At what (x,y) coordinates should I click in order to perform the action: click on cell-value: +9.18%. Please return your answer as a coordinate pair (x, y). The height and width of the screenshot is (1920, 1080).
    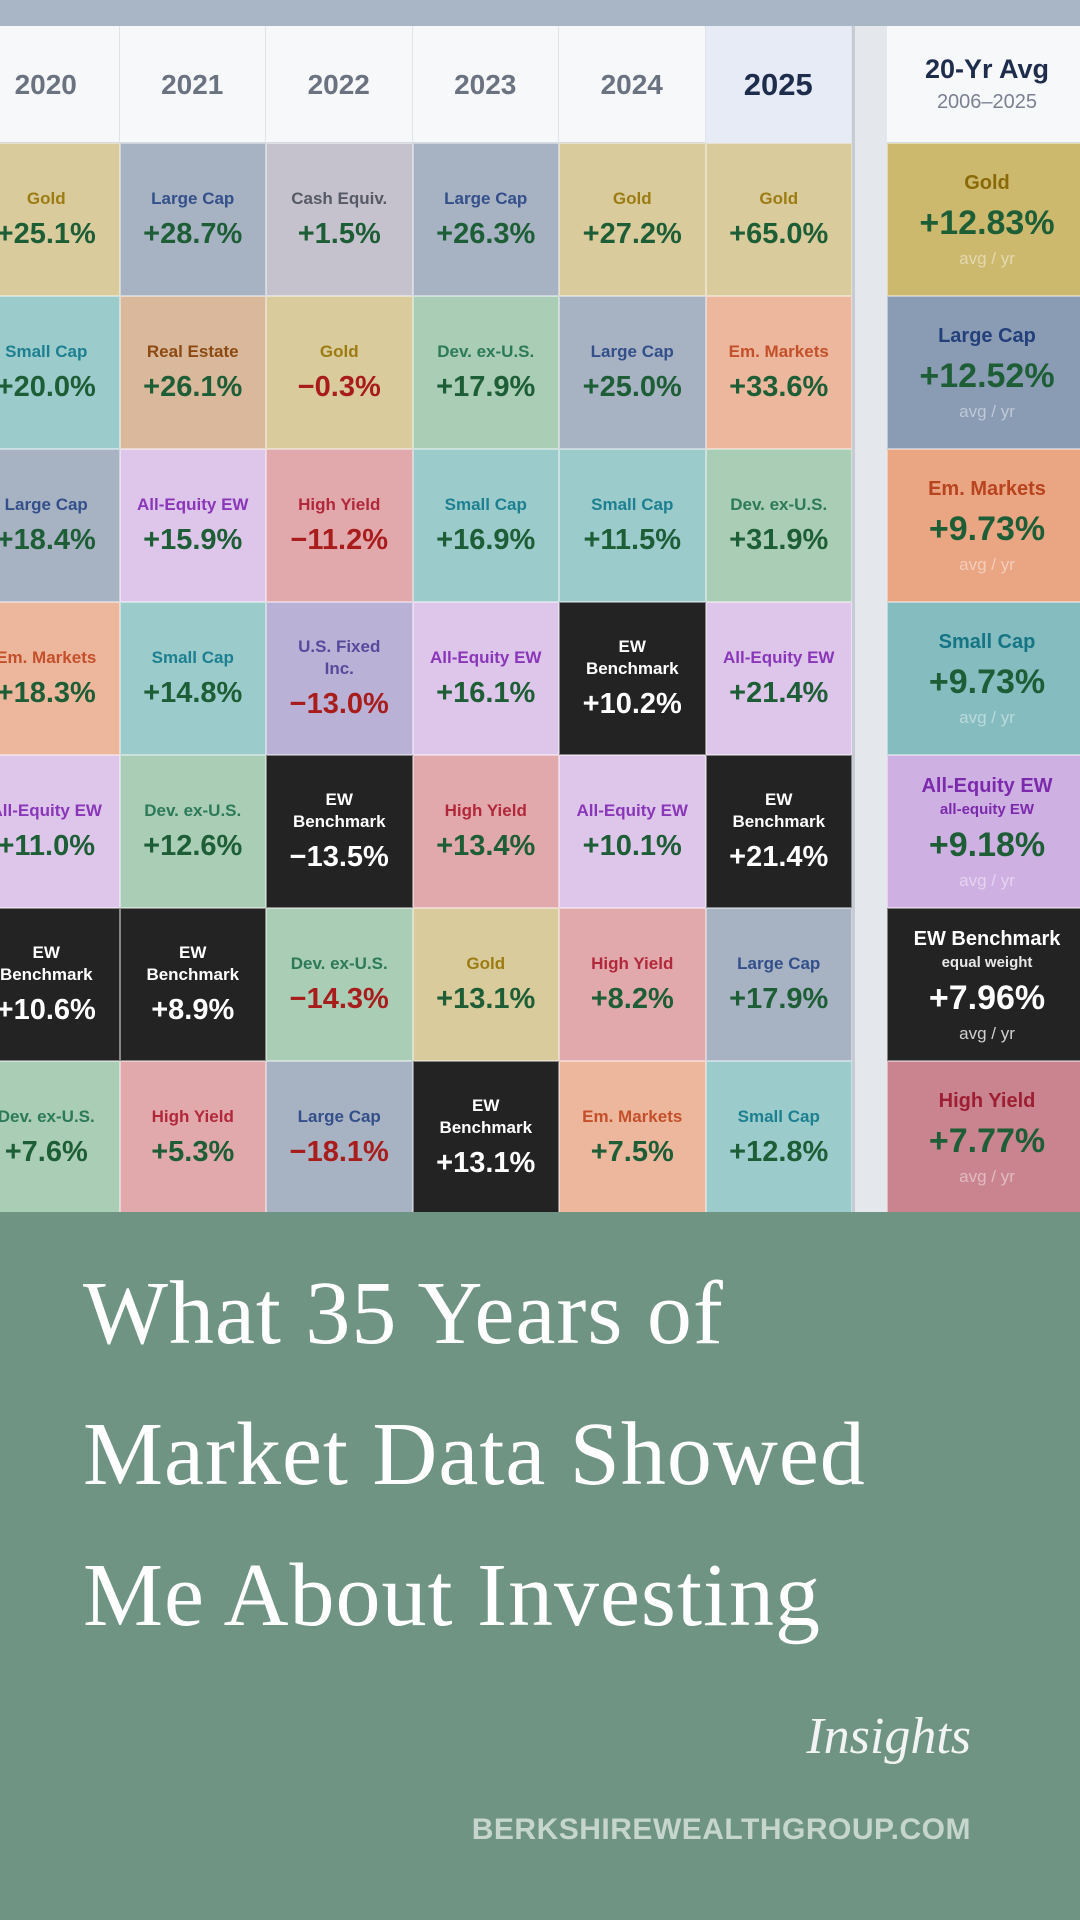
    Looking at the image, I should click on (987, 844).